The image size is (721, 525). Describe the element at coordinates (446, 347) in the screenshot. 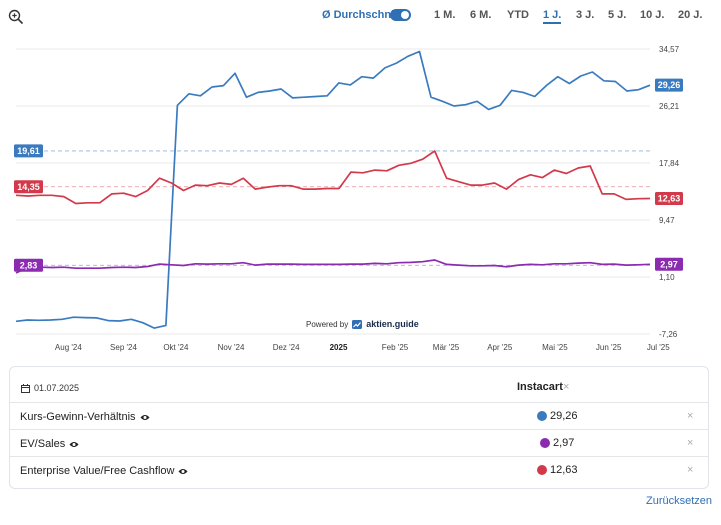

I see `x-tick-label: Mär '25` at that location.